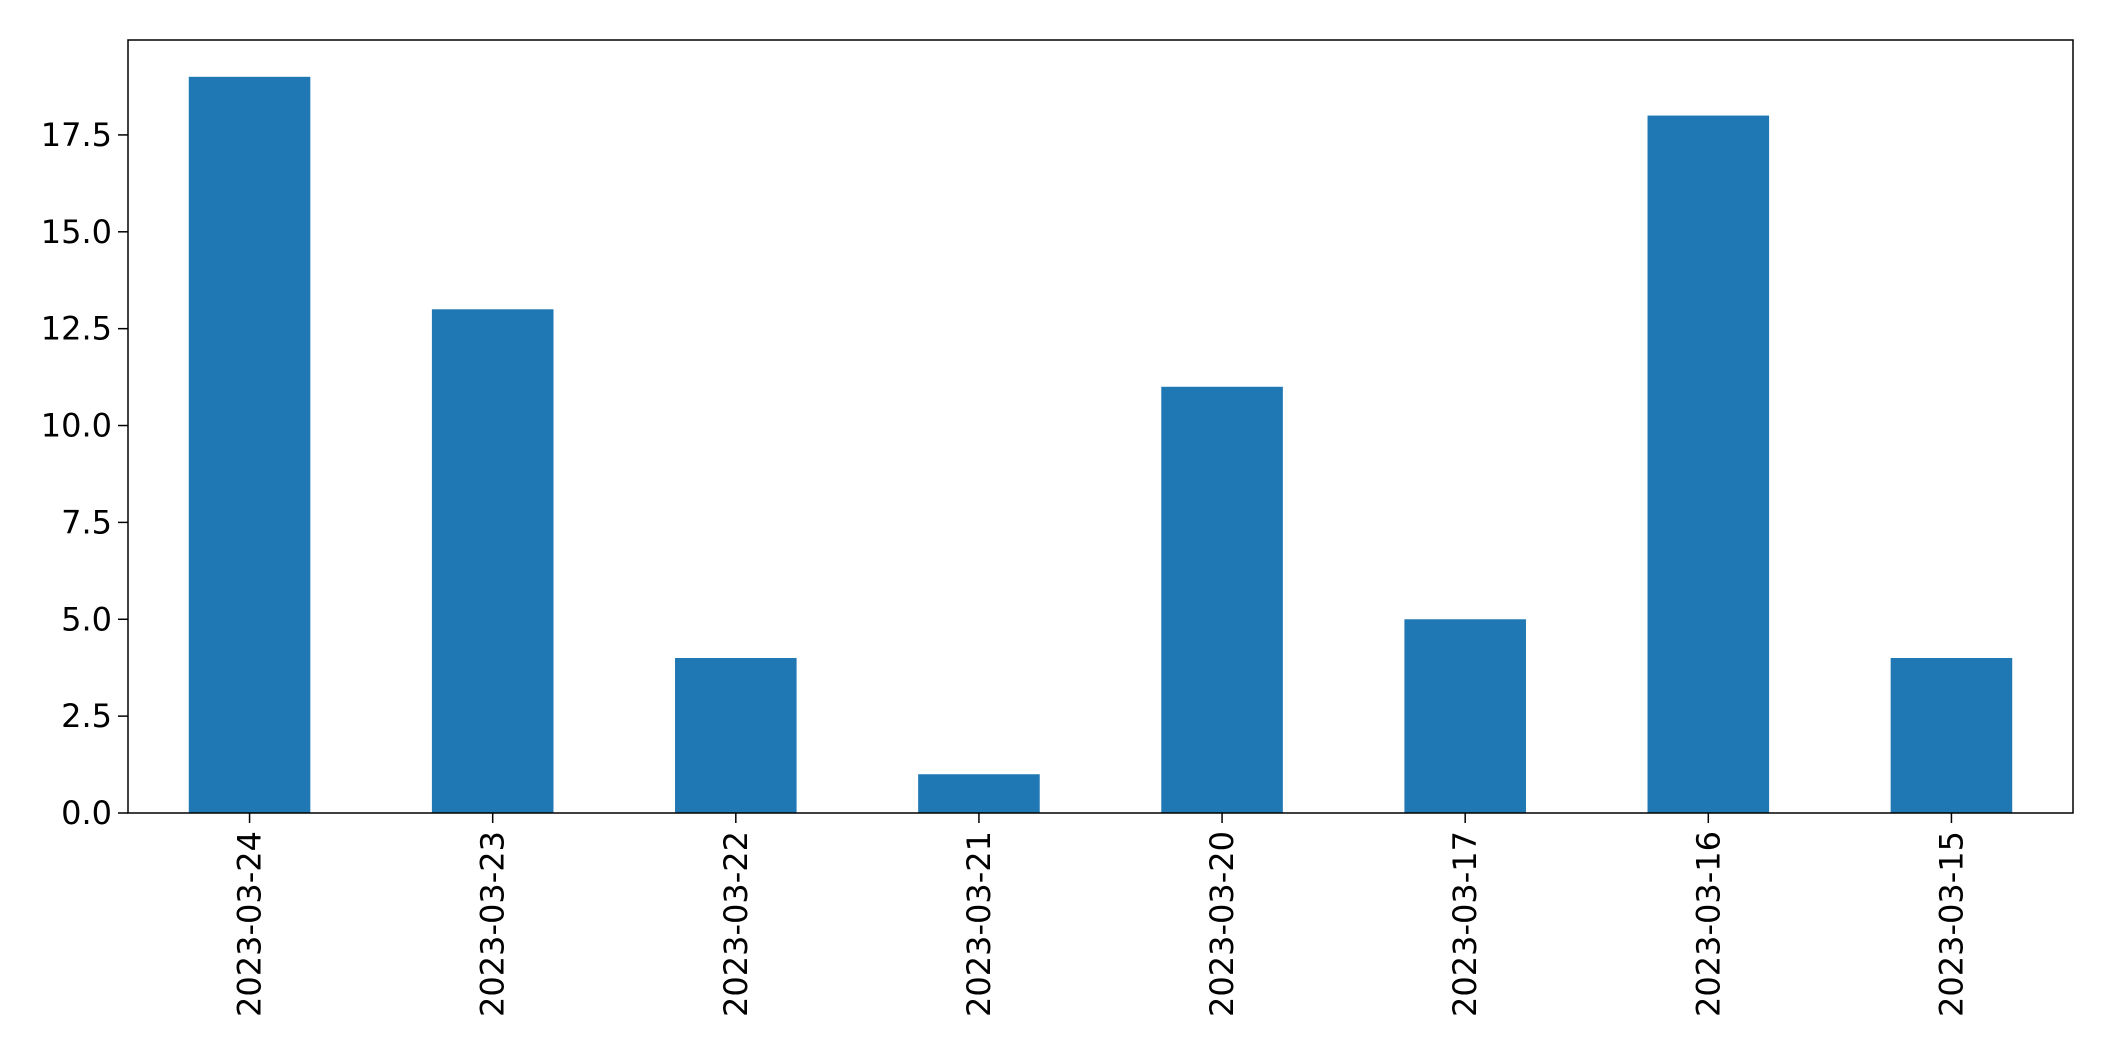 Image resolution: width=2104 pixels, height=1061 pixels. Describe the element at coordinates (736, 924) in the screenshot. I see `x-tick-label: 2023-03-22` at that location.